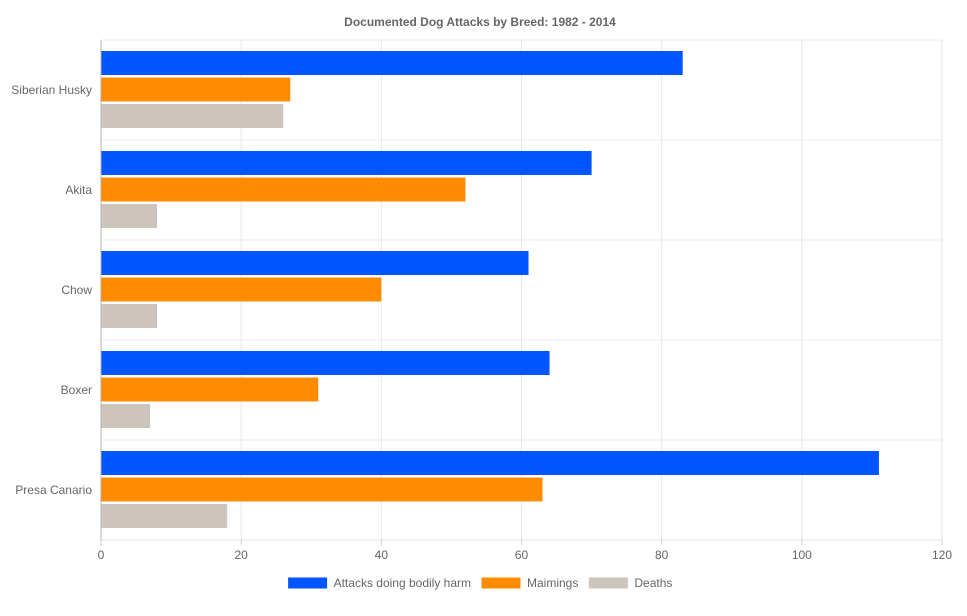 This screenshot has height=616, width=967. I want to click on x-tick-label: 20, so click(241, 555).